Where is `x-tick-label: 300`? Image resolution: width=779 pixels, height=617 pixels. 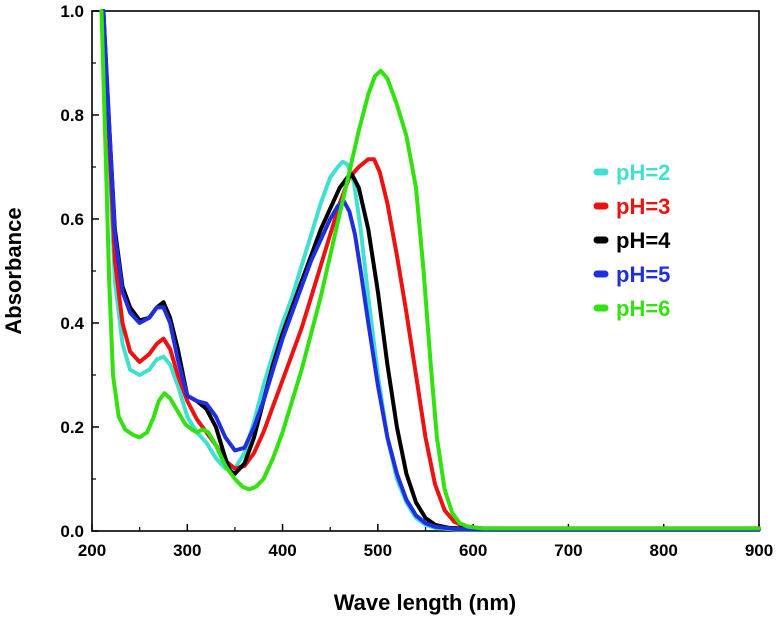
x-tick-label: 300 is located at coordinates (187, 550).